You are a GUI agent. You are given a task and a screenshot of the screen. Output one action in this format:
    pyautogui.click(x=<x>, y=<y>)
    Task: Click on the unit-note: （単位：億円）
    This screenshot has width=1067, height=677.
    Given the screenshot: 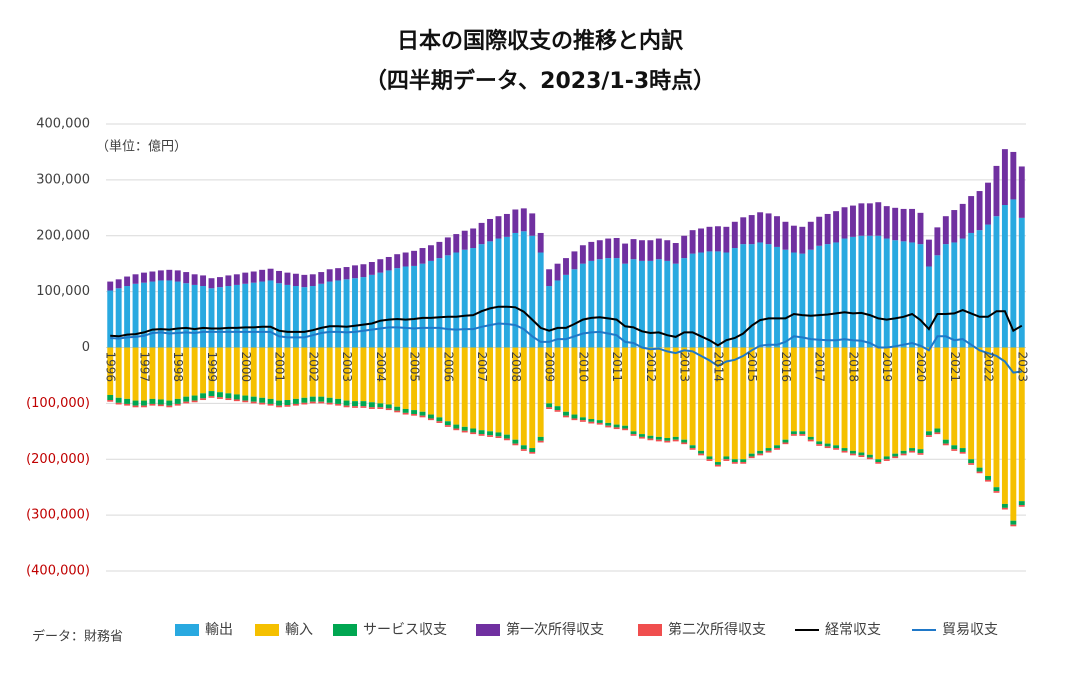 What is the action you would take?
    pyautogui.click(x=141, y=147)
    